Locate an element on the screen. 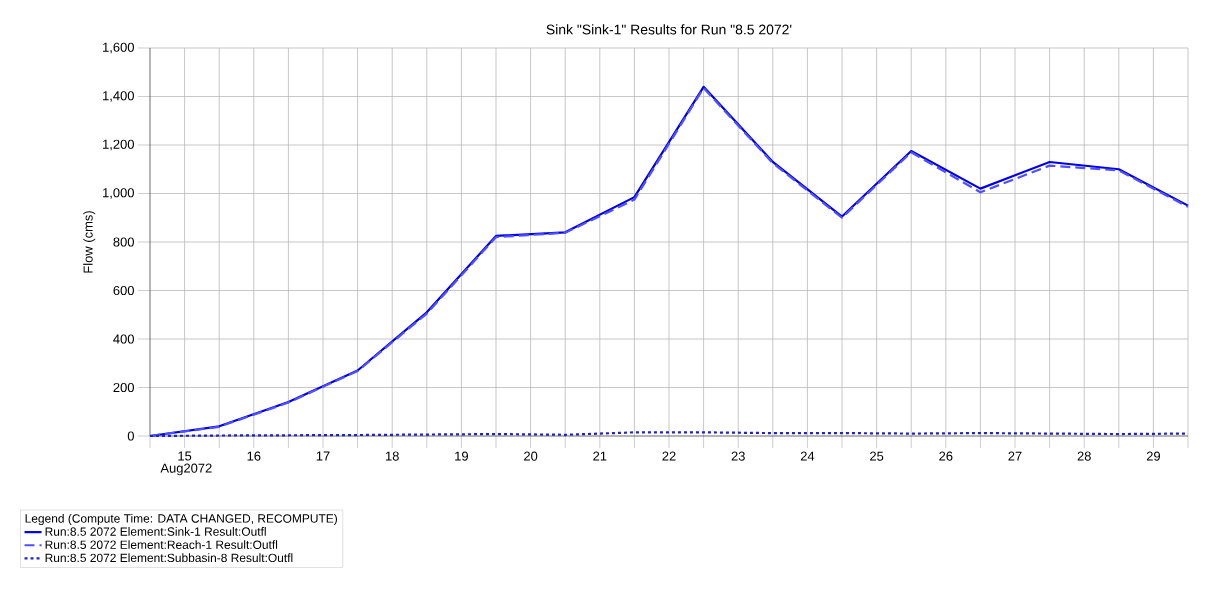 This screenshot has width=1228, height=600. x-tick-label: 25 is located at coordinates (877, 456).